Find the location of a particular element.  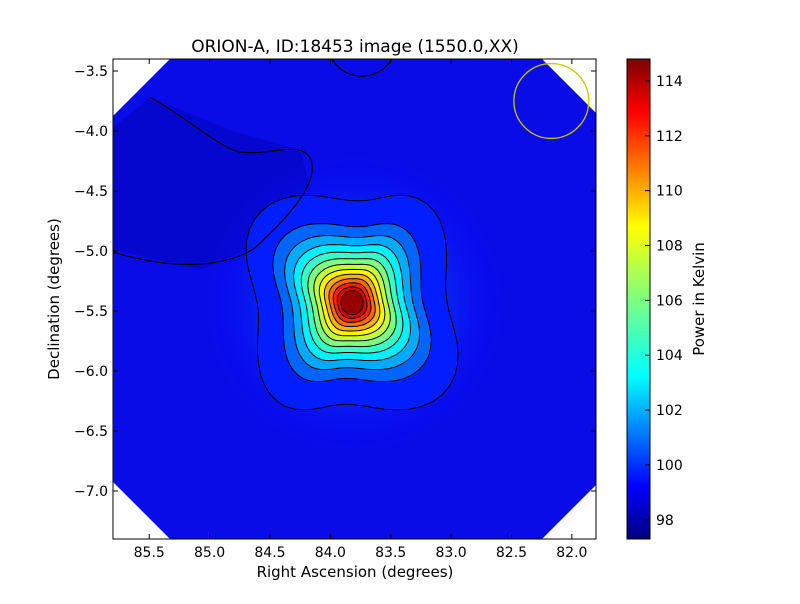

x-tick-label: 82.0 is located at coordinates (571, 553).